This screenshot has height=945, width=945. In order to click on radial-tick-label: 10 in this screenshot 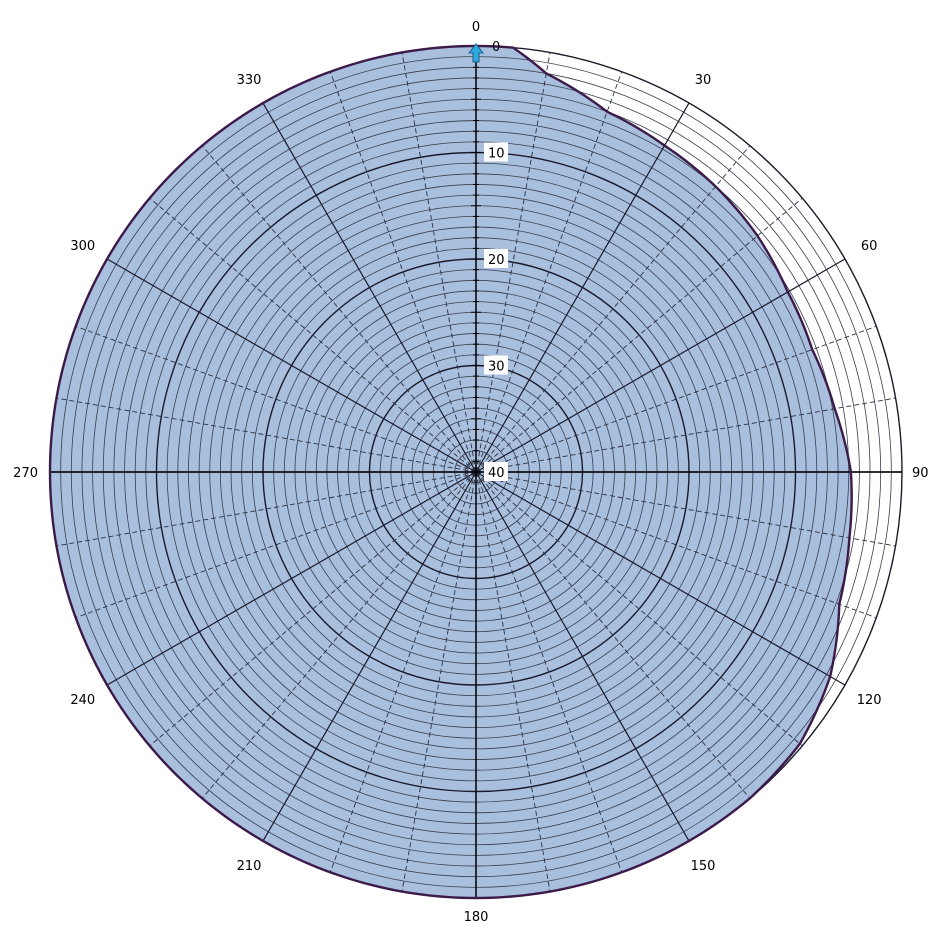, I will do `click(496, 154)`.